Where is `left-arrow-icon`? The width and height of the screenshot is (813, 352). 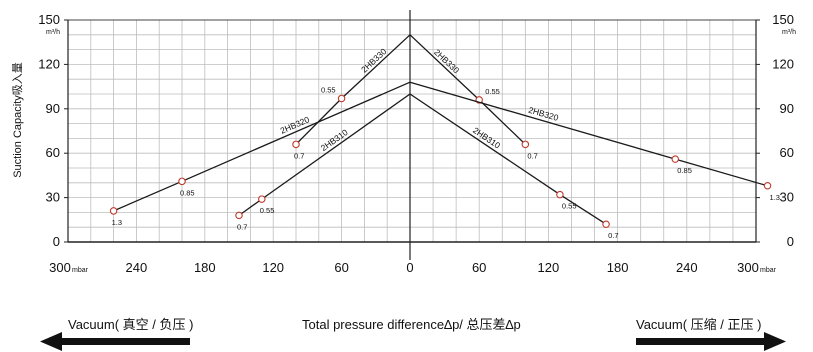
left-arrow-icon is located at coordinates (115, 341).